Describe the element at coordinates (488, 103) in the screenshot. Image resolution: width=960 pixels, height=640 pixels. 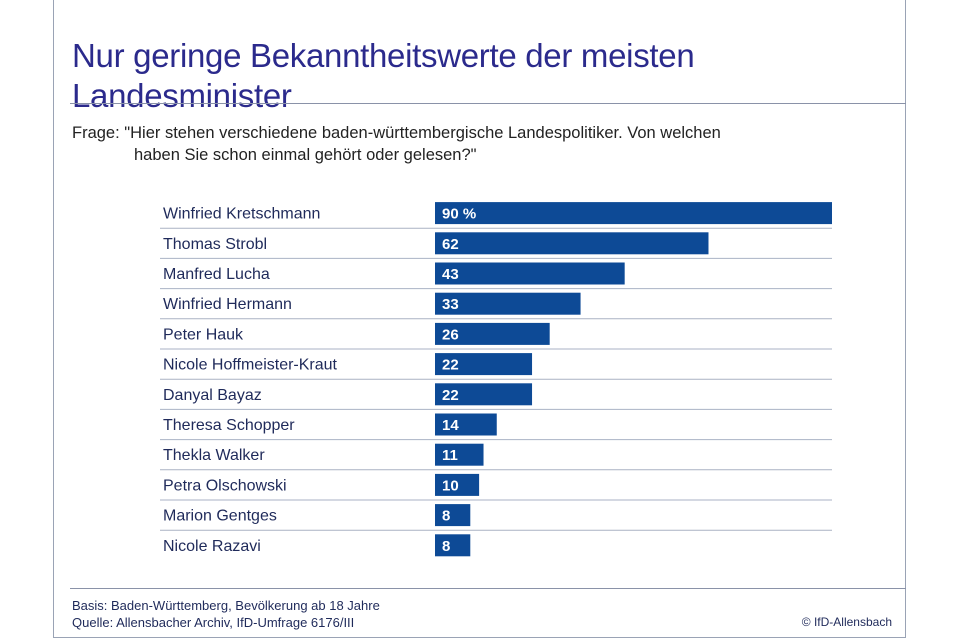
I see `title-divider` at that location.